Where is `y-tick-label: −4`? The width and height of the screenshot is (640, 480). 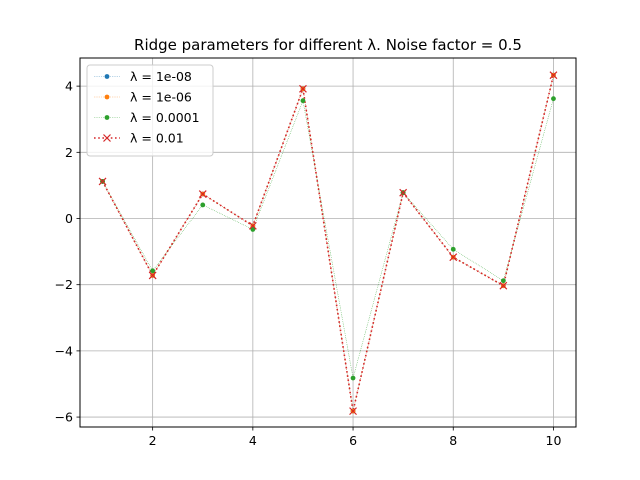
y-tick-label: −4 is located at coordinates (64, 350).